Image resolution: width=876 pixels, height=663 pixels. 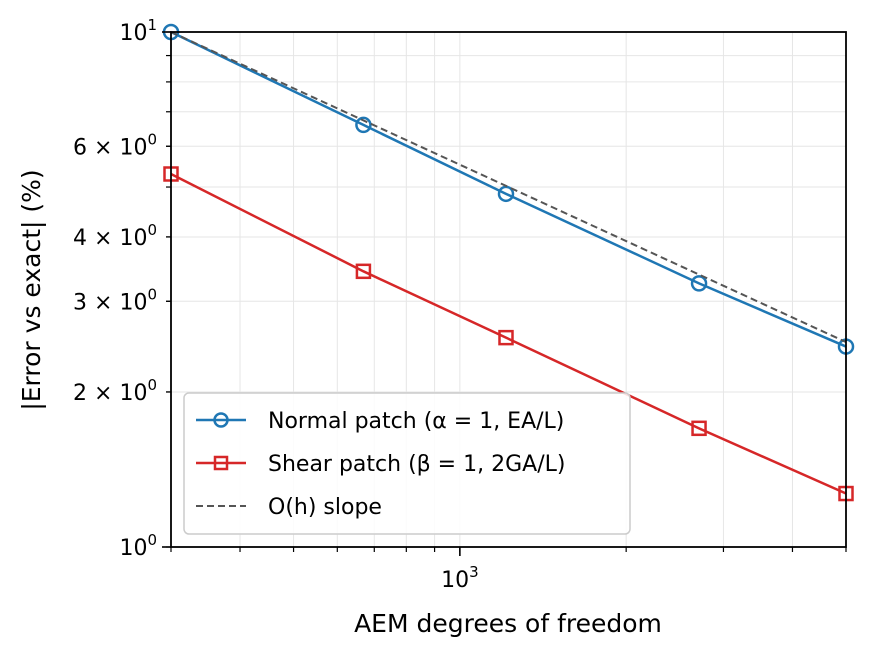 I want to click on legend-label-slope: O(h) slope, so click(x=325, y=507).